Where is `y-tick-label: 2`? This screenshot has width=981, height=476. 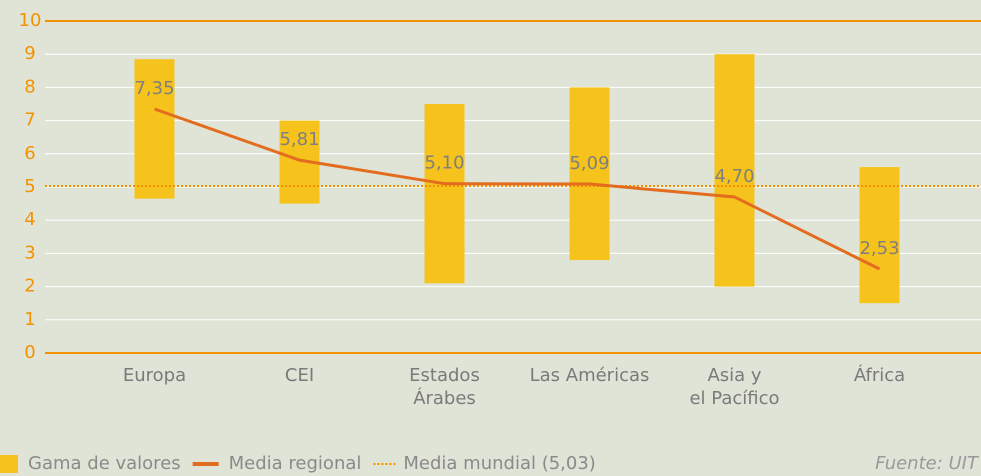
y-tick-label: 2 is located at coordinates (29, 286).